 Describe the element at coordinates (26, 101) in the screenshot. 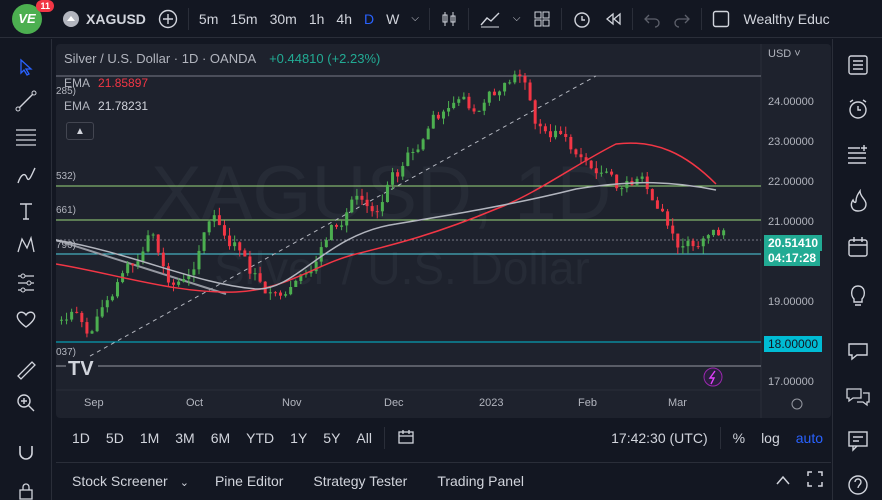

I see `trendline-tool` at that location.